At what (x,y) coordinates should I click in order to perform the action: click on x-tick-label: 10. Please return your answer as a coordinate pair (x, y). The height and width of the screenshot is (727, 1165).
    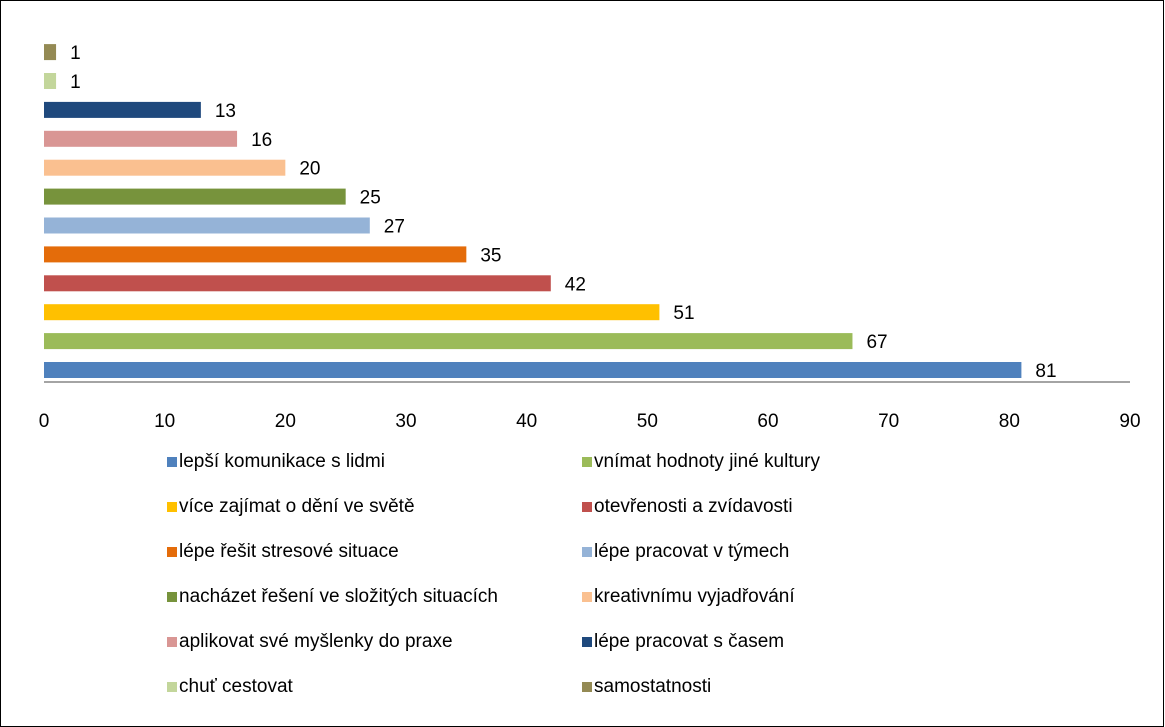
    Looking at the image, I should click on (164, 421).